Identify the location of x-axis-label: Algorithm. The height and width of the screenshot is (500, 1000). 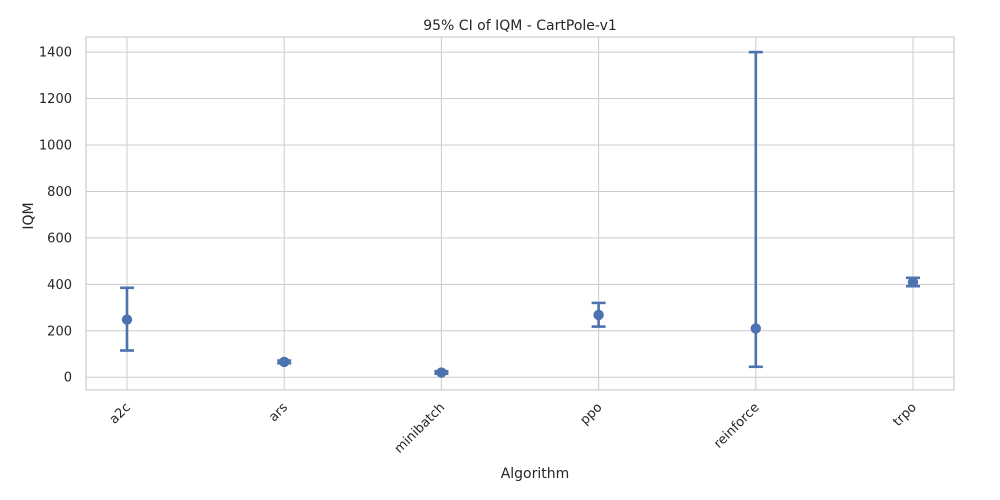
(535, 474).